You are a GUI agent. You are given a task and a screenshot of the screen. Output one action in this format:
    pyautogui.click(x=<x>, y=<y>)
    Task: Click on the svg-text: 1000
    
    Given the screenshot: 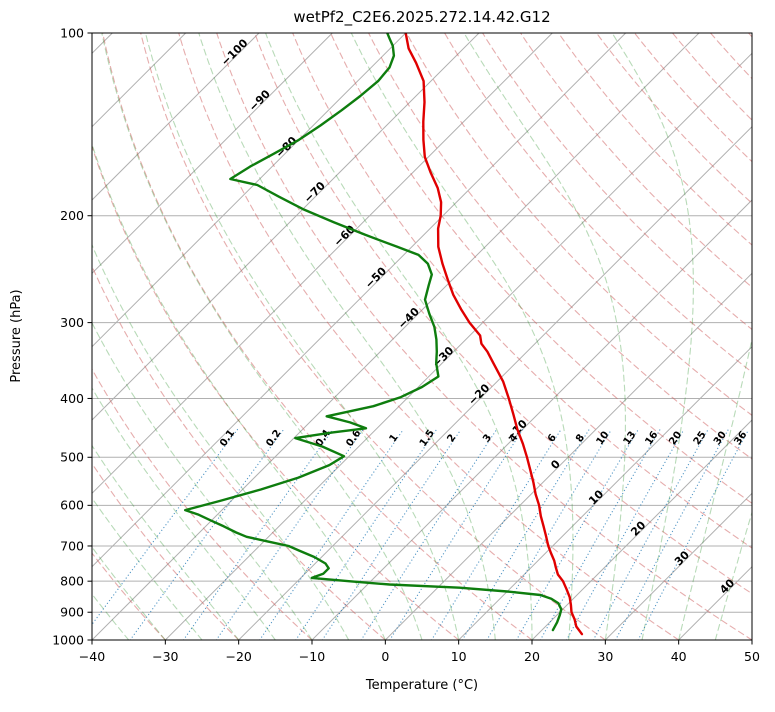 What is the action you would take?
    pyautogui.click(x=68, y=639)
    